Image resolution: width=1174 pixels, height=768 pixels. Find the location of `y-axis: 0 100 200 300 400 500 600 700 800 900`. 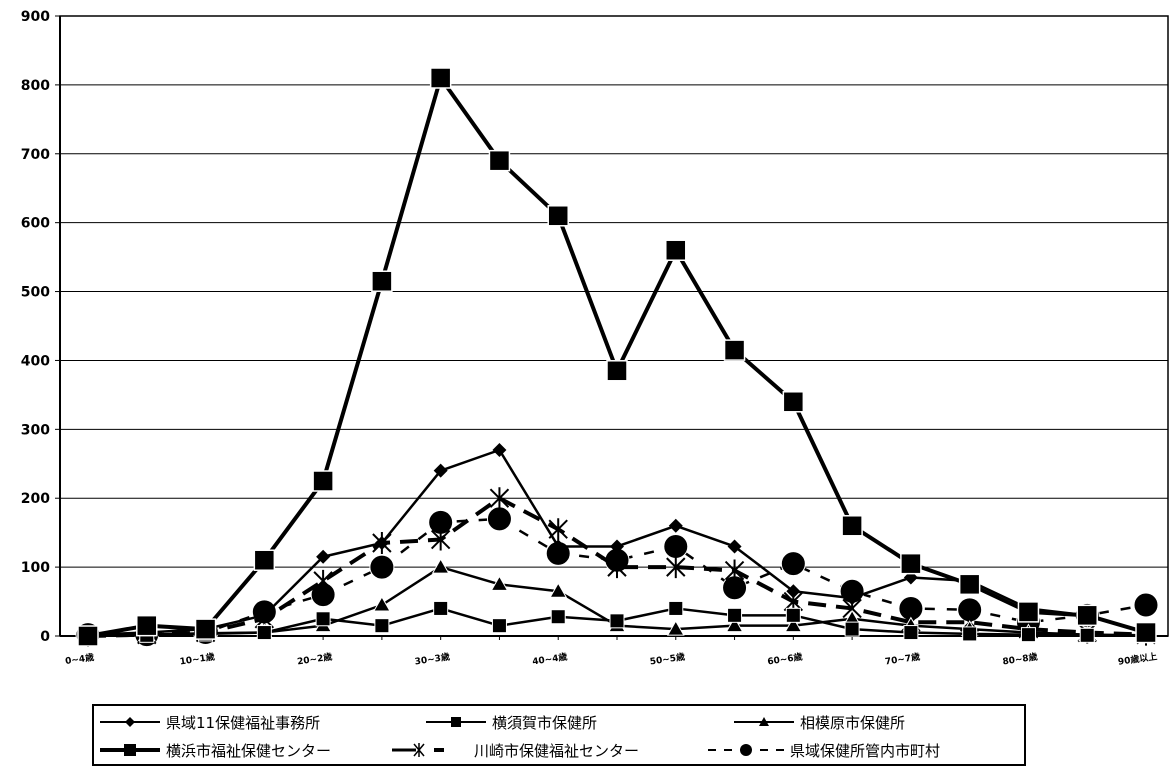

y-axis: 0 100 200 300 400 500 600 700 800 900 is located at coordinates (41, 327).